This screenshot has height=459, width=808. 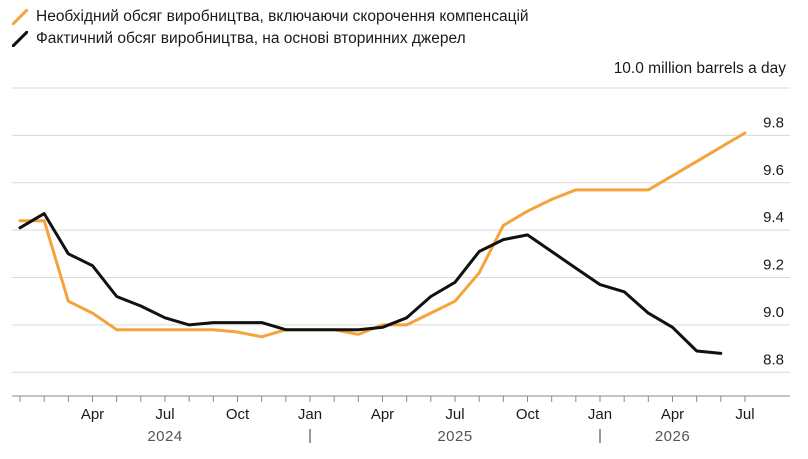 What do you see at coordinates (20, 17) in the screenshot?
I see `orange-line-swatch-icon` at bounding box center [20, 17].